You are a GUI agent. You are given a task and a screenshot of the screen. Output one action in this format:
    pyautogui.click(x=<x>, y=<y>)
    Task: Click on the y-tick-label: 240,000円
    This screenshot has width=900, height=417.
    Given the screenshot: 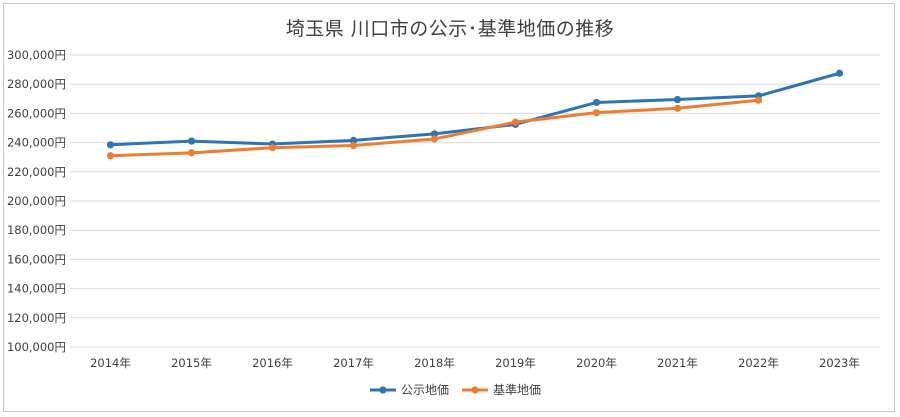 What is the action you would take?
    pyautogui.click(x=36, y=143)
    